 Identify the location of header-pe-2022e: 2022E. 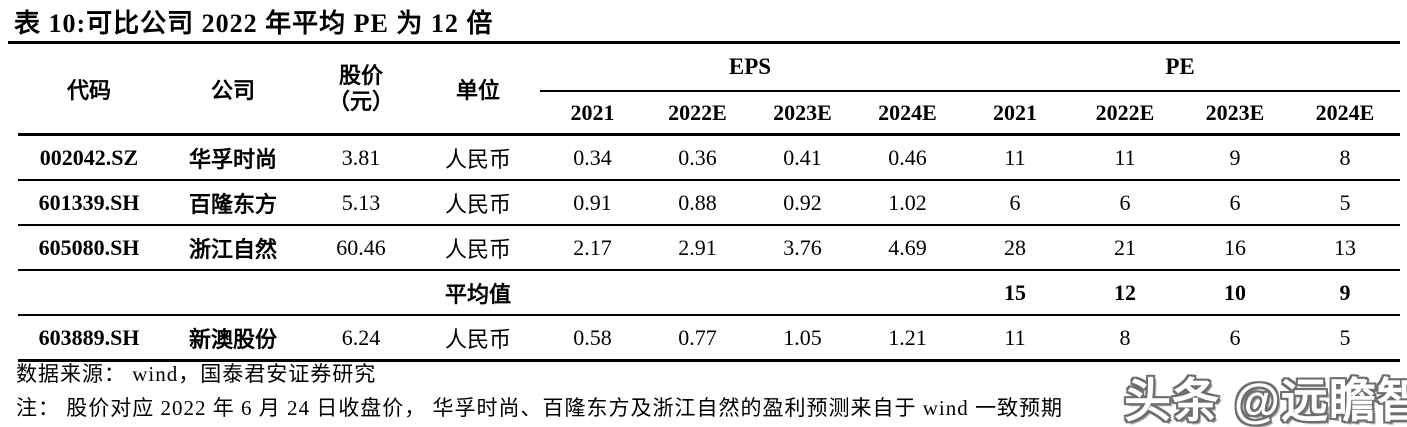
(1125, 113).